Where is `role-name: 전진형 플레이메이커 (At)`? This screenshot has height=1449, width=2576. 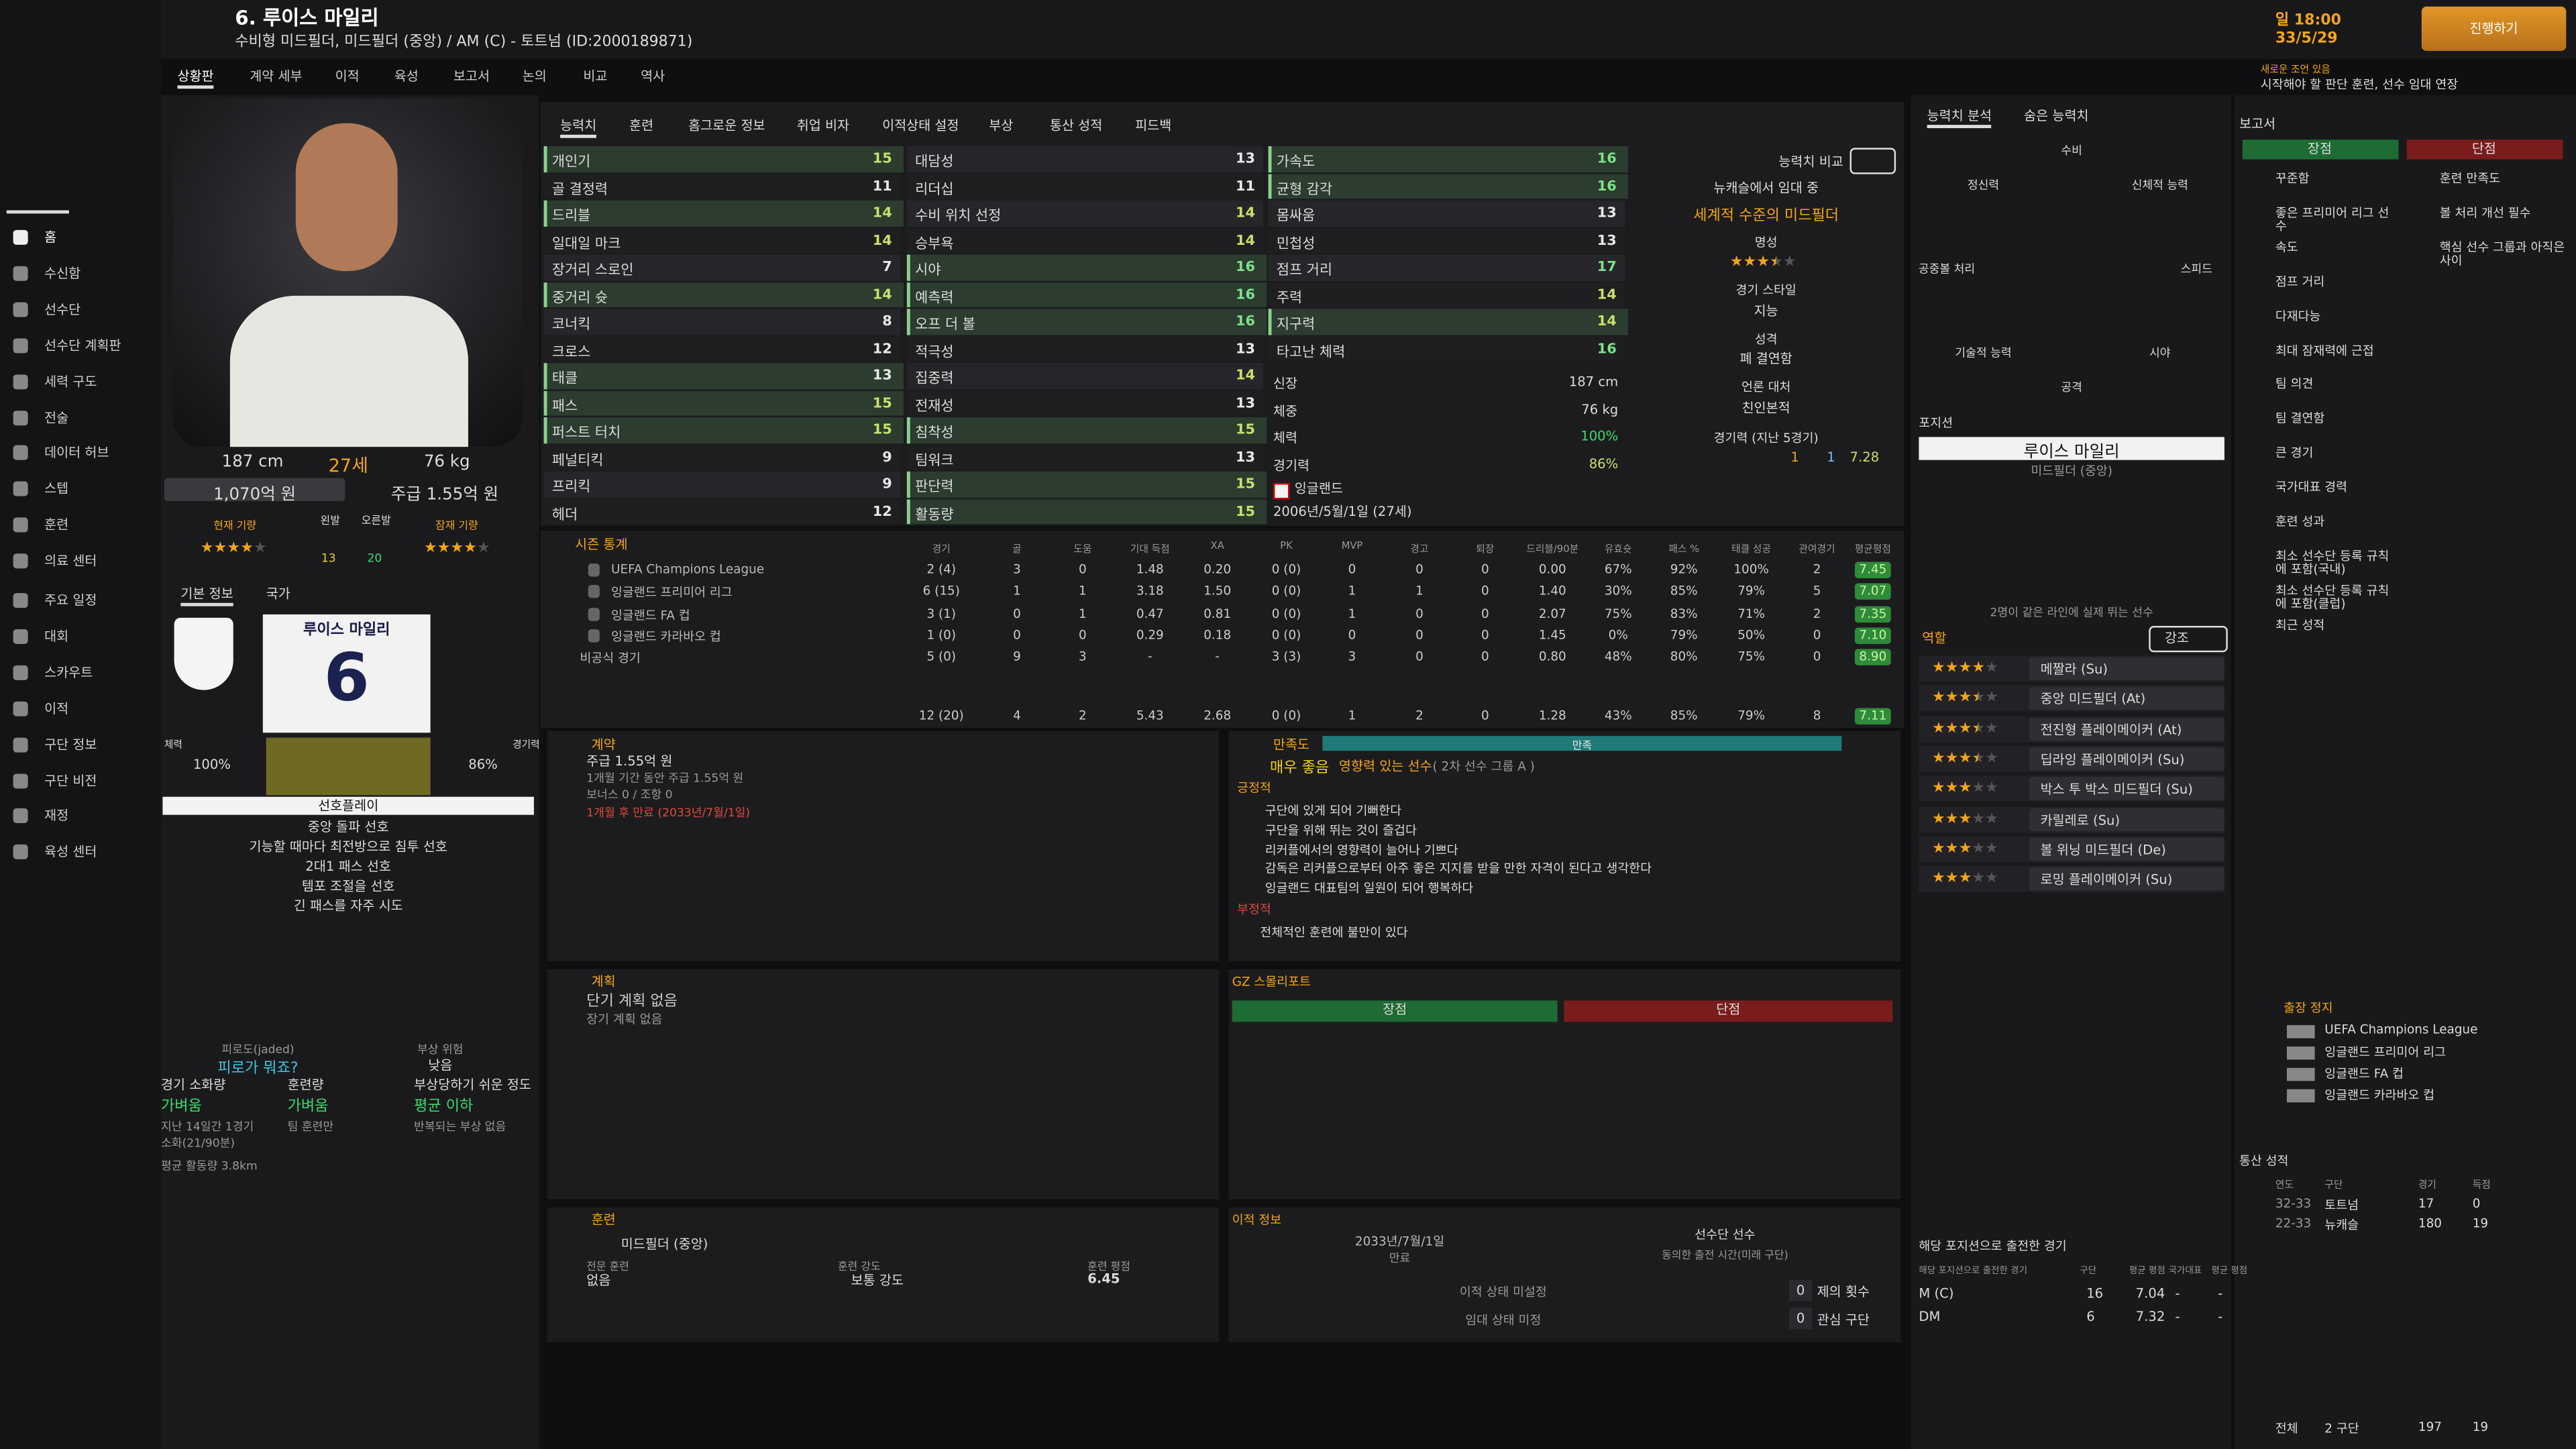
role-name: 전진형 플레이메이커 (At) is located at coordinates (2111, 729).